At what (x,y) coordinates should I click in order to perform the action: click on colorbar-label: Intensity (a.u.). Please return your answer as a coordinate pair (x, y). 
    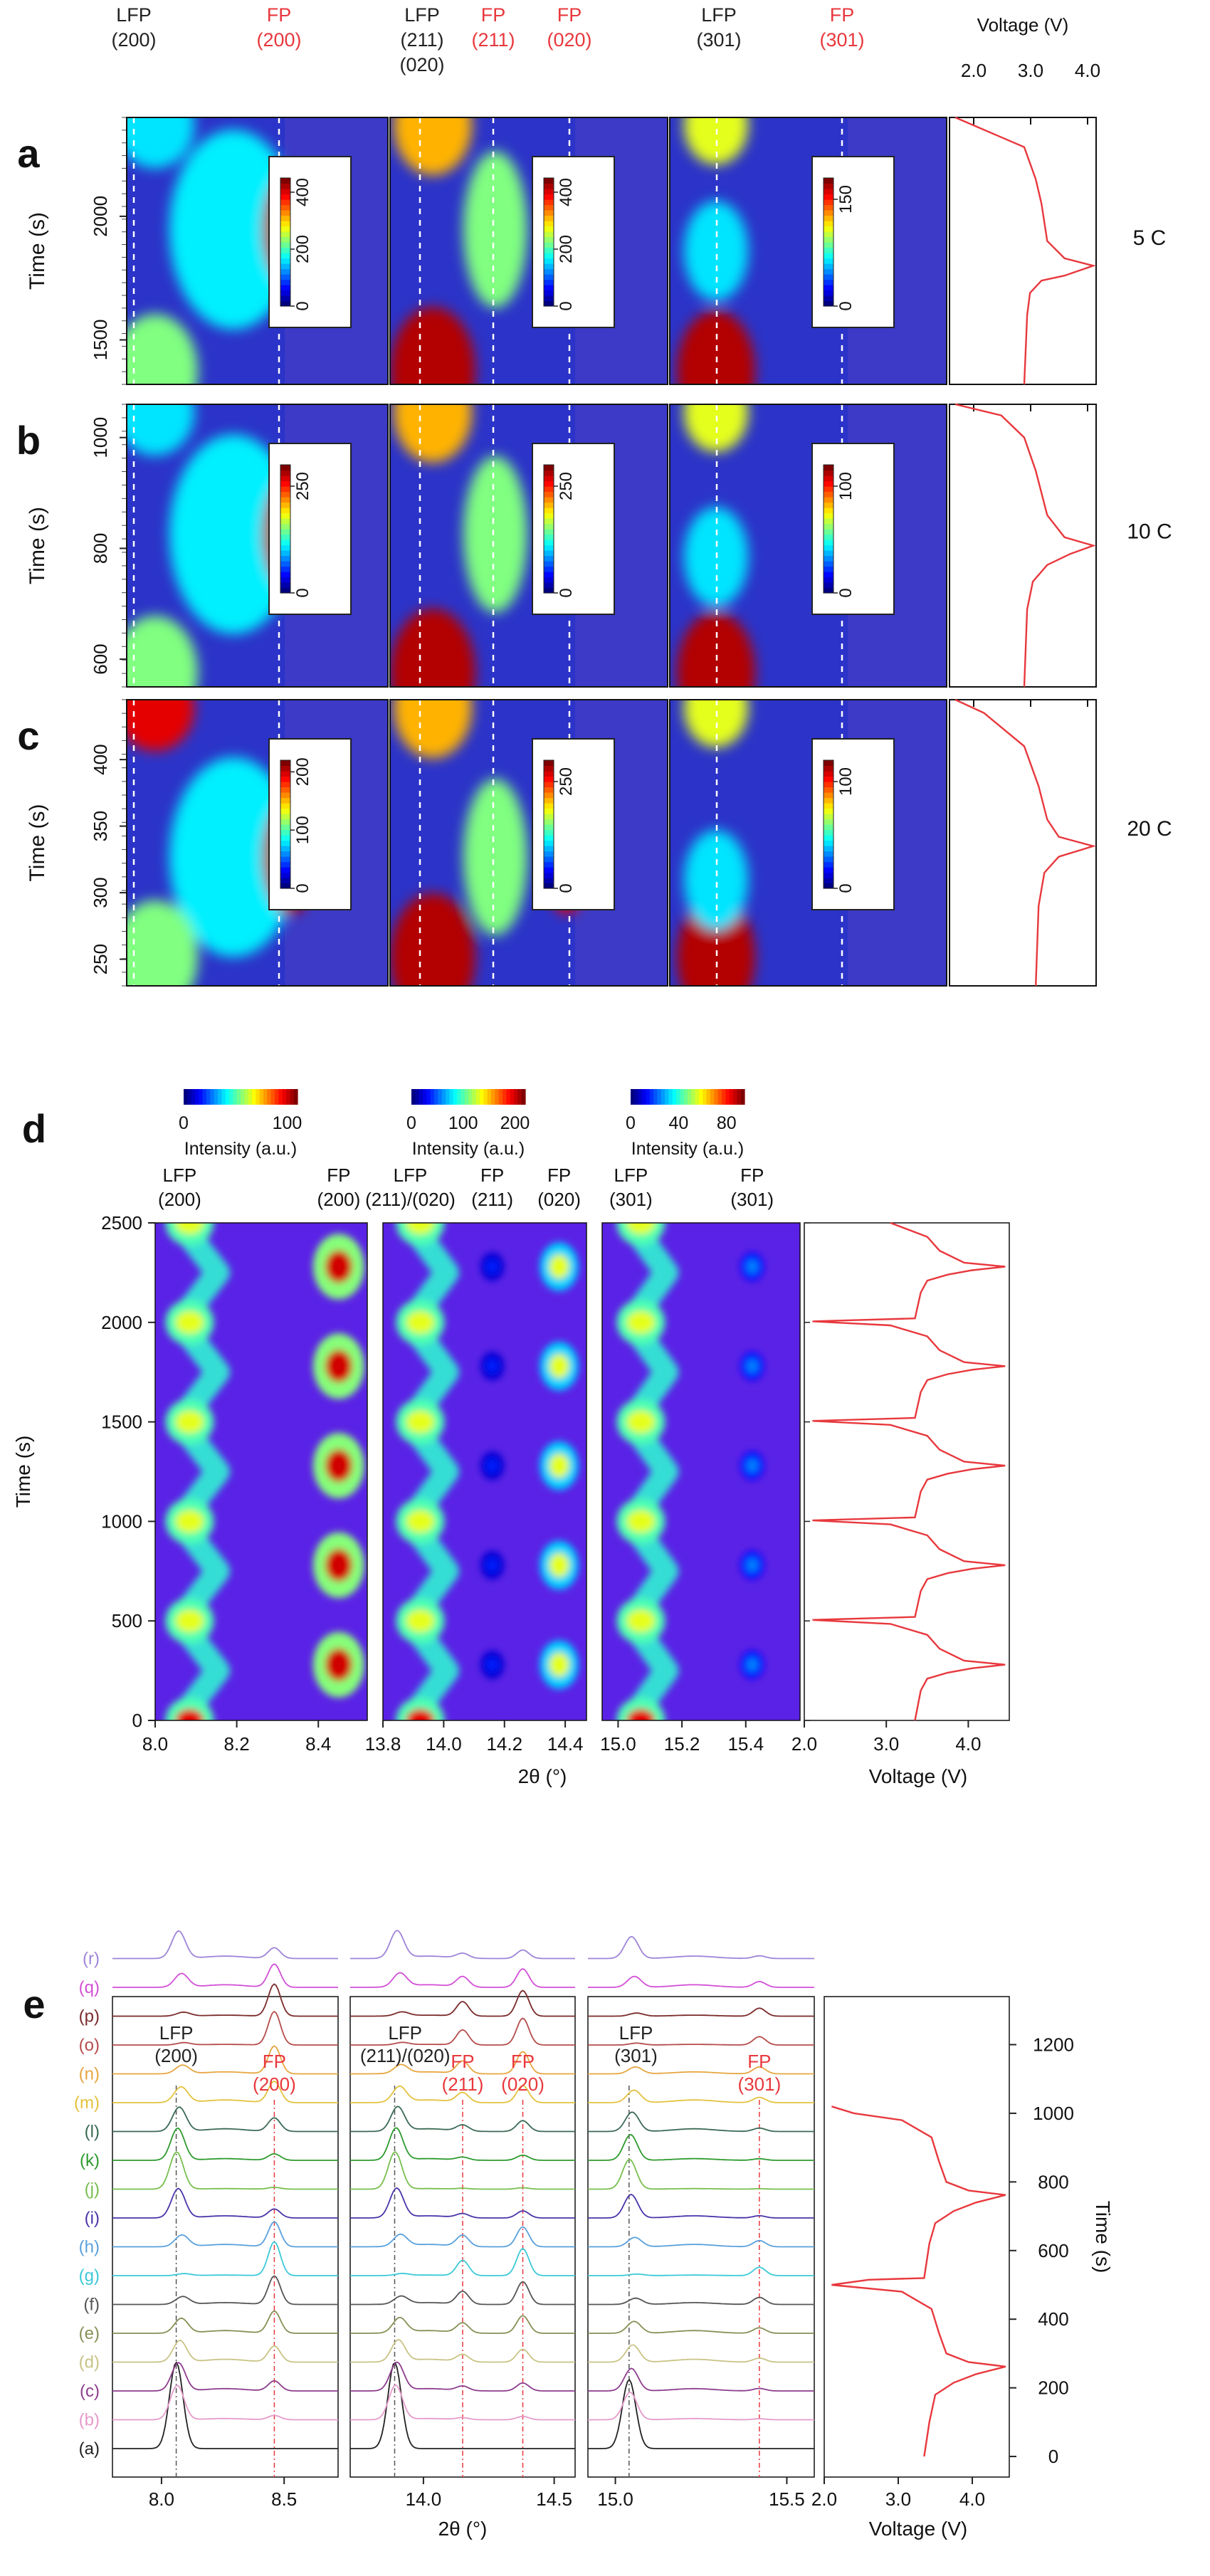
    Looking at the image, I should click on (687, 1149).